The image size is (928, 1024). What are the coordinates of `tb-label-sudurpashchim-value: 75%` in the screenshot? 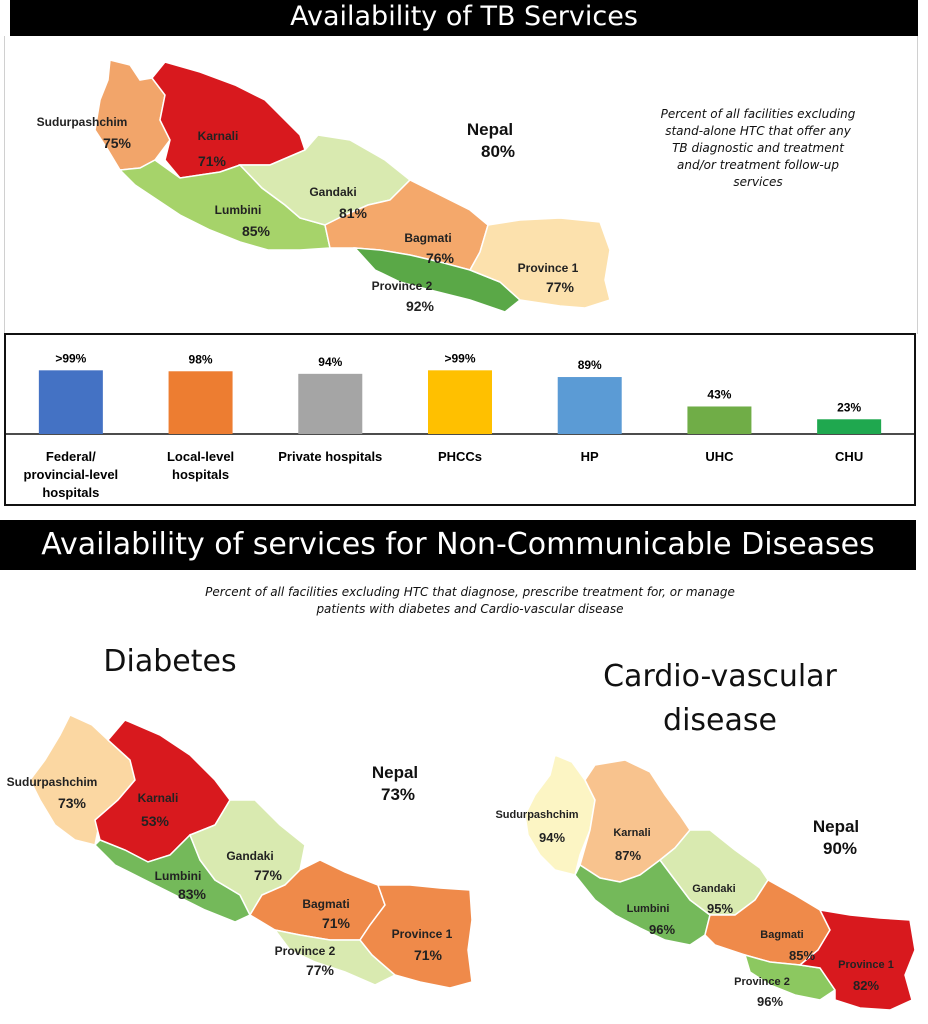 It's located at (117, 143).